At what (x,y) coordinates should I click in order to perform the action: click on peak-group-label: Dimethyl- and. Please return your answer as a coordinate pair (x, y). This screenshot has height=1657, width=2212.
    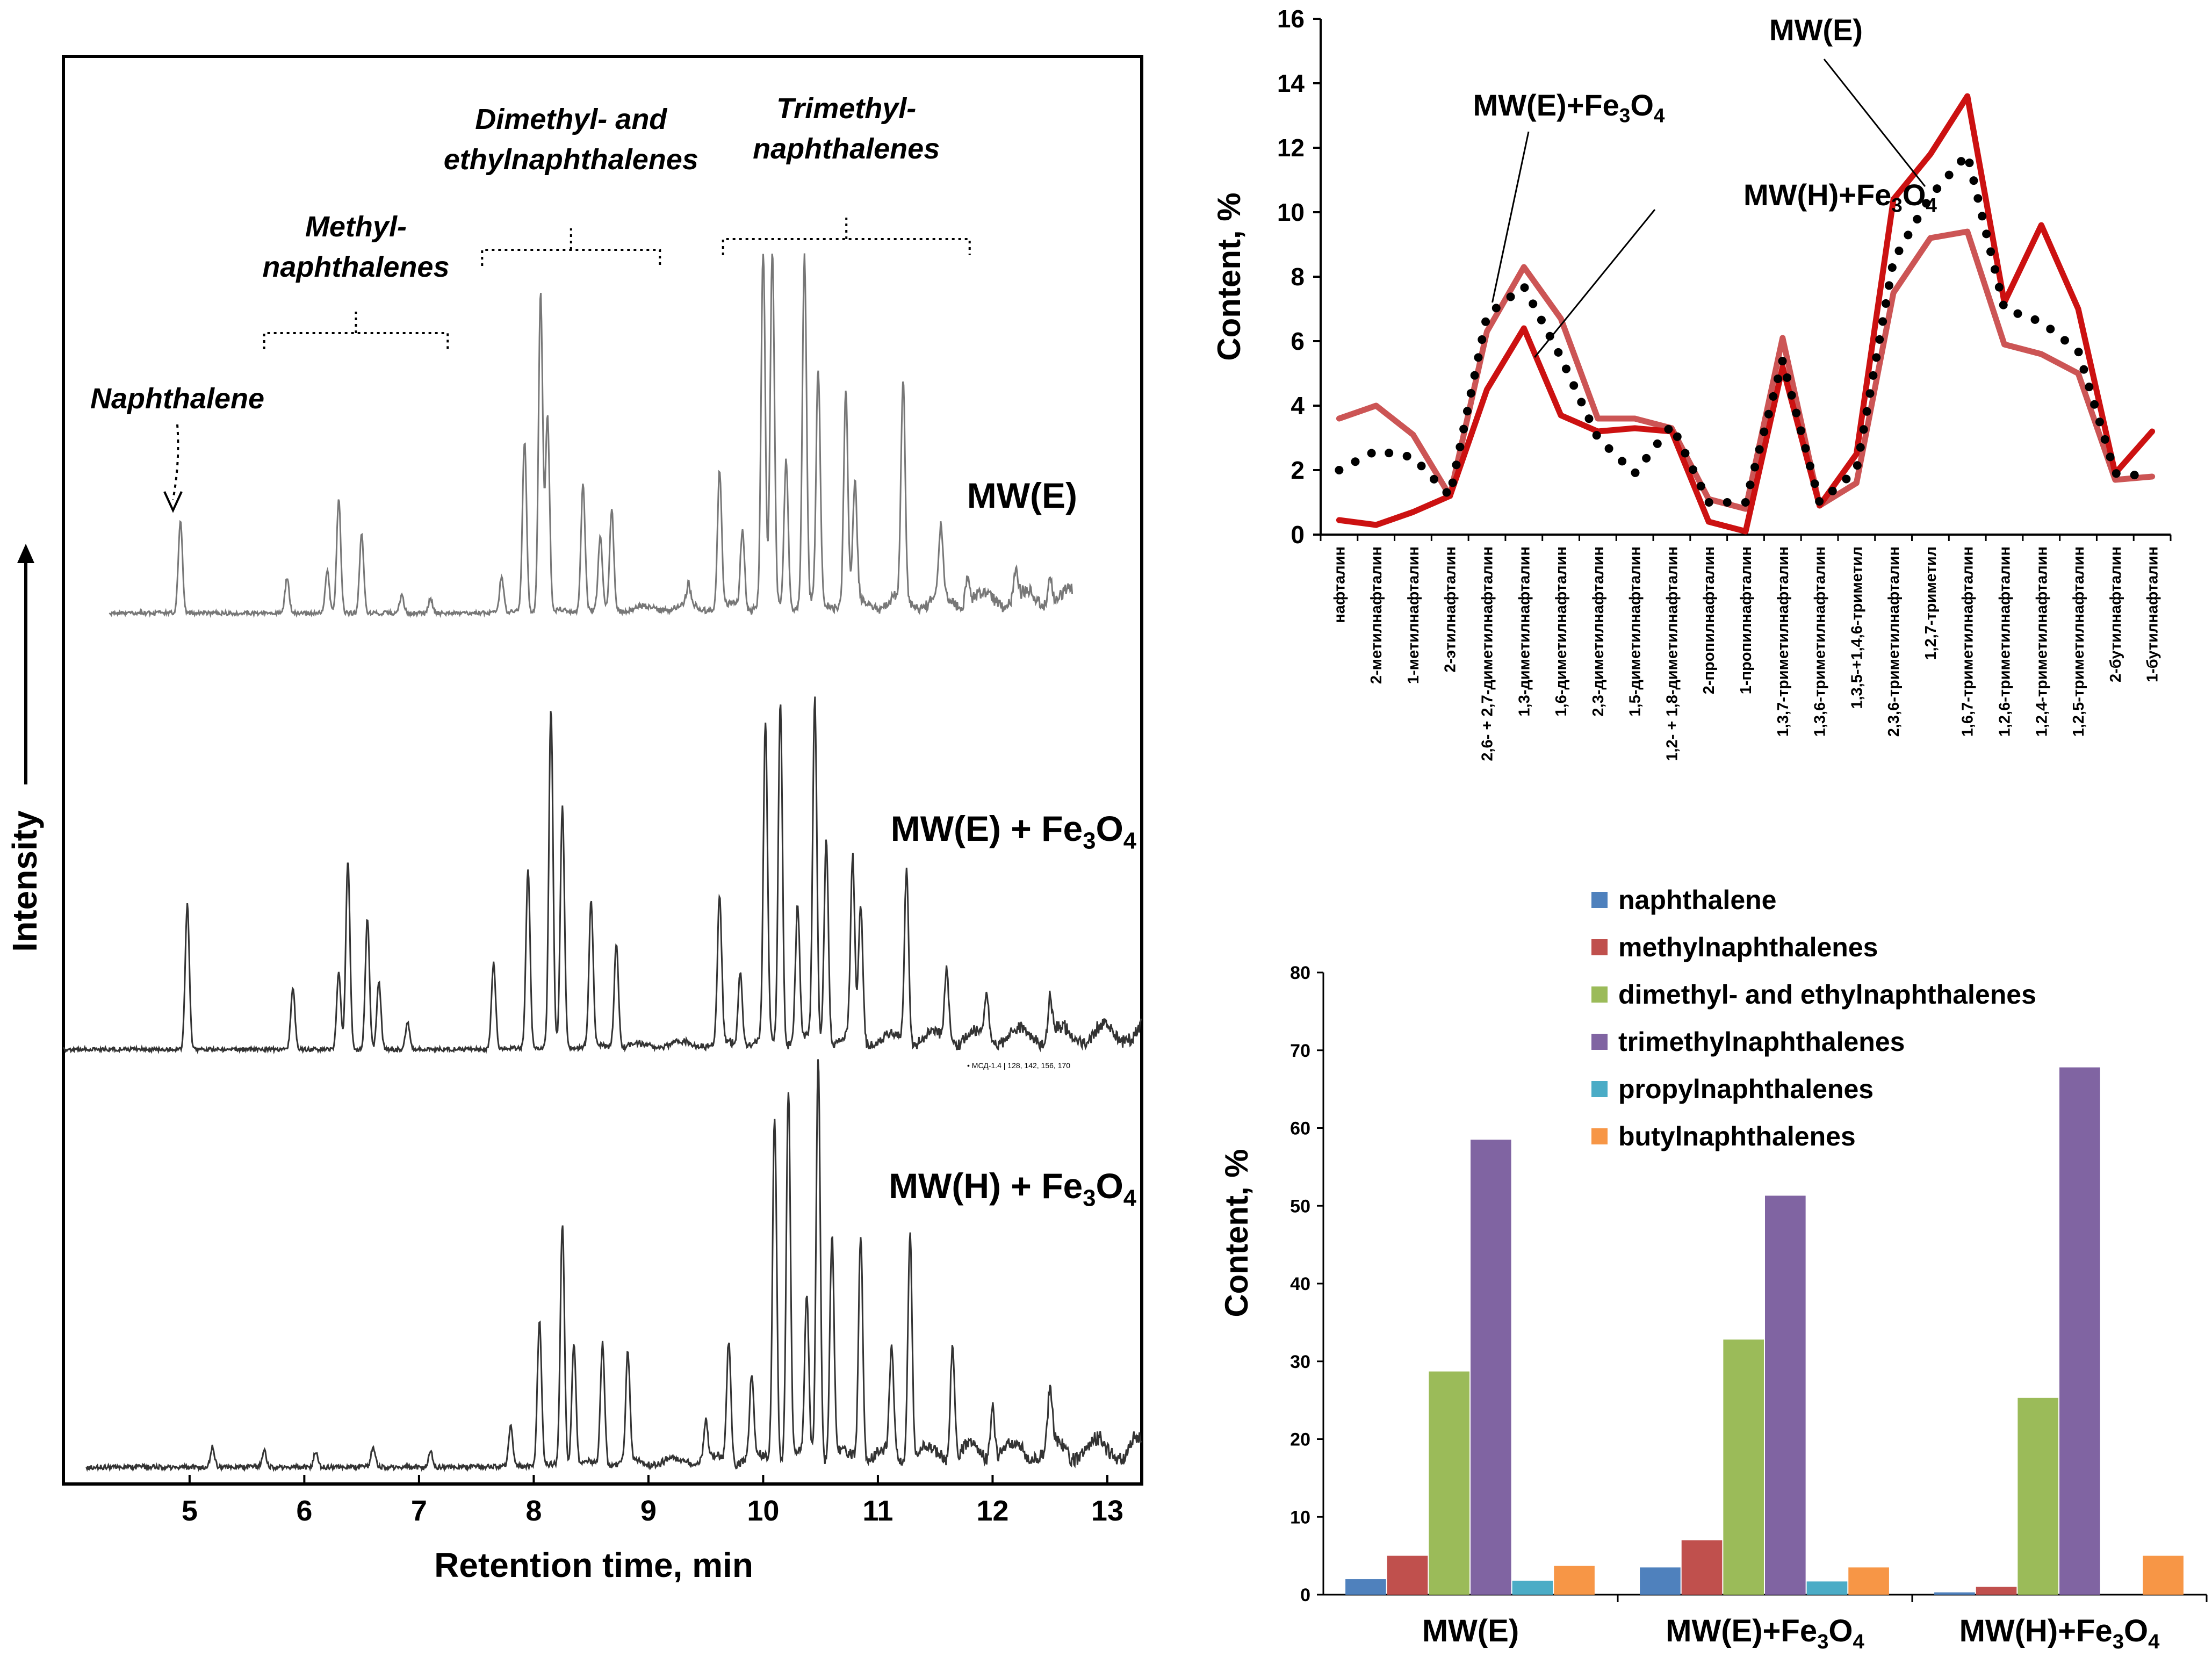
    Looking at the image, I should click on (571, 119).